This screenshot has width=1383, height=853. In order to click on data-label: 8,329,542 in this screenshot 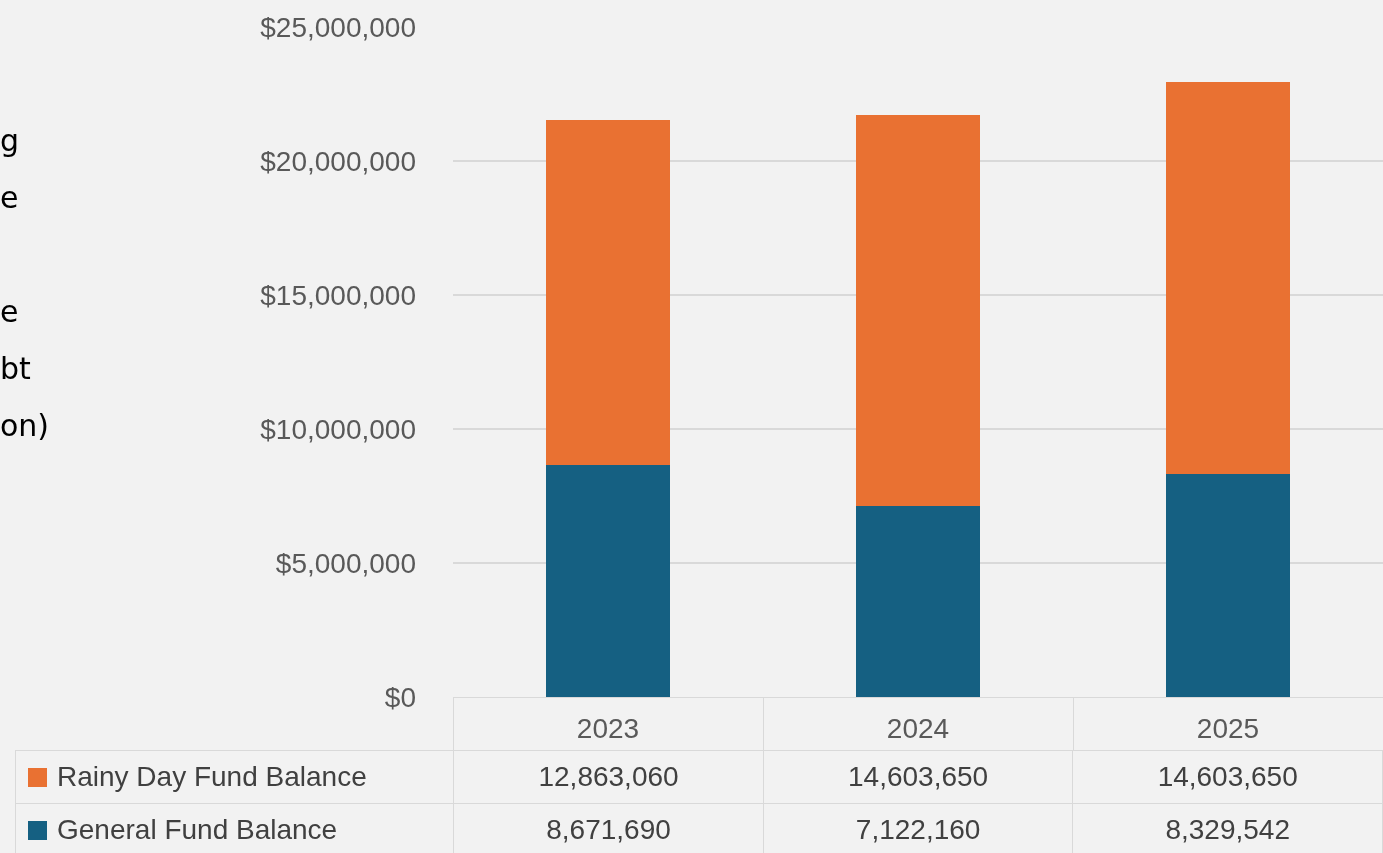, I will do `click(1227, 828)`.